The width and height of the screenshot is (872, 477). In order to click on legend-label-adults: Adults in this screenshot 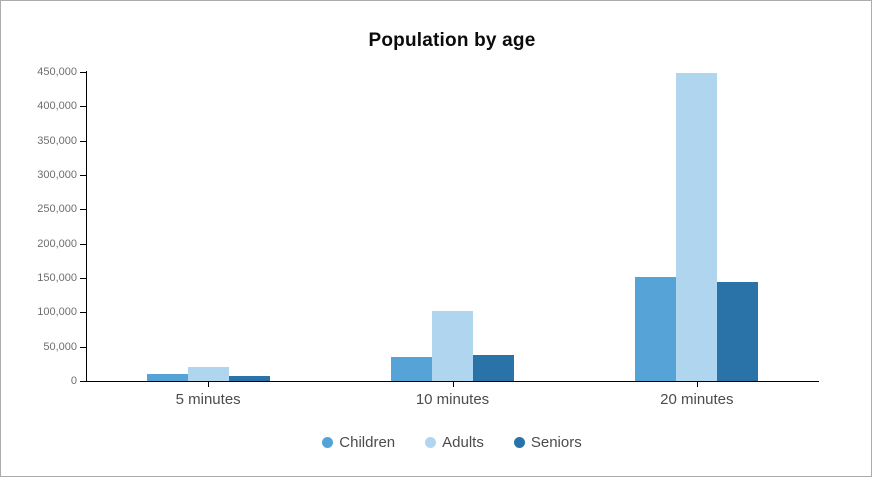, I will do `click(463, 442)`.